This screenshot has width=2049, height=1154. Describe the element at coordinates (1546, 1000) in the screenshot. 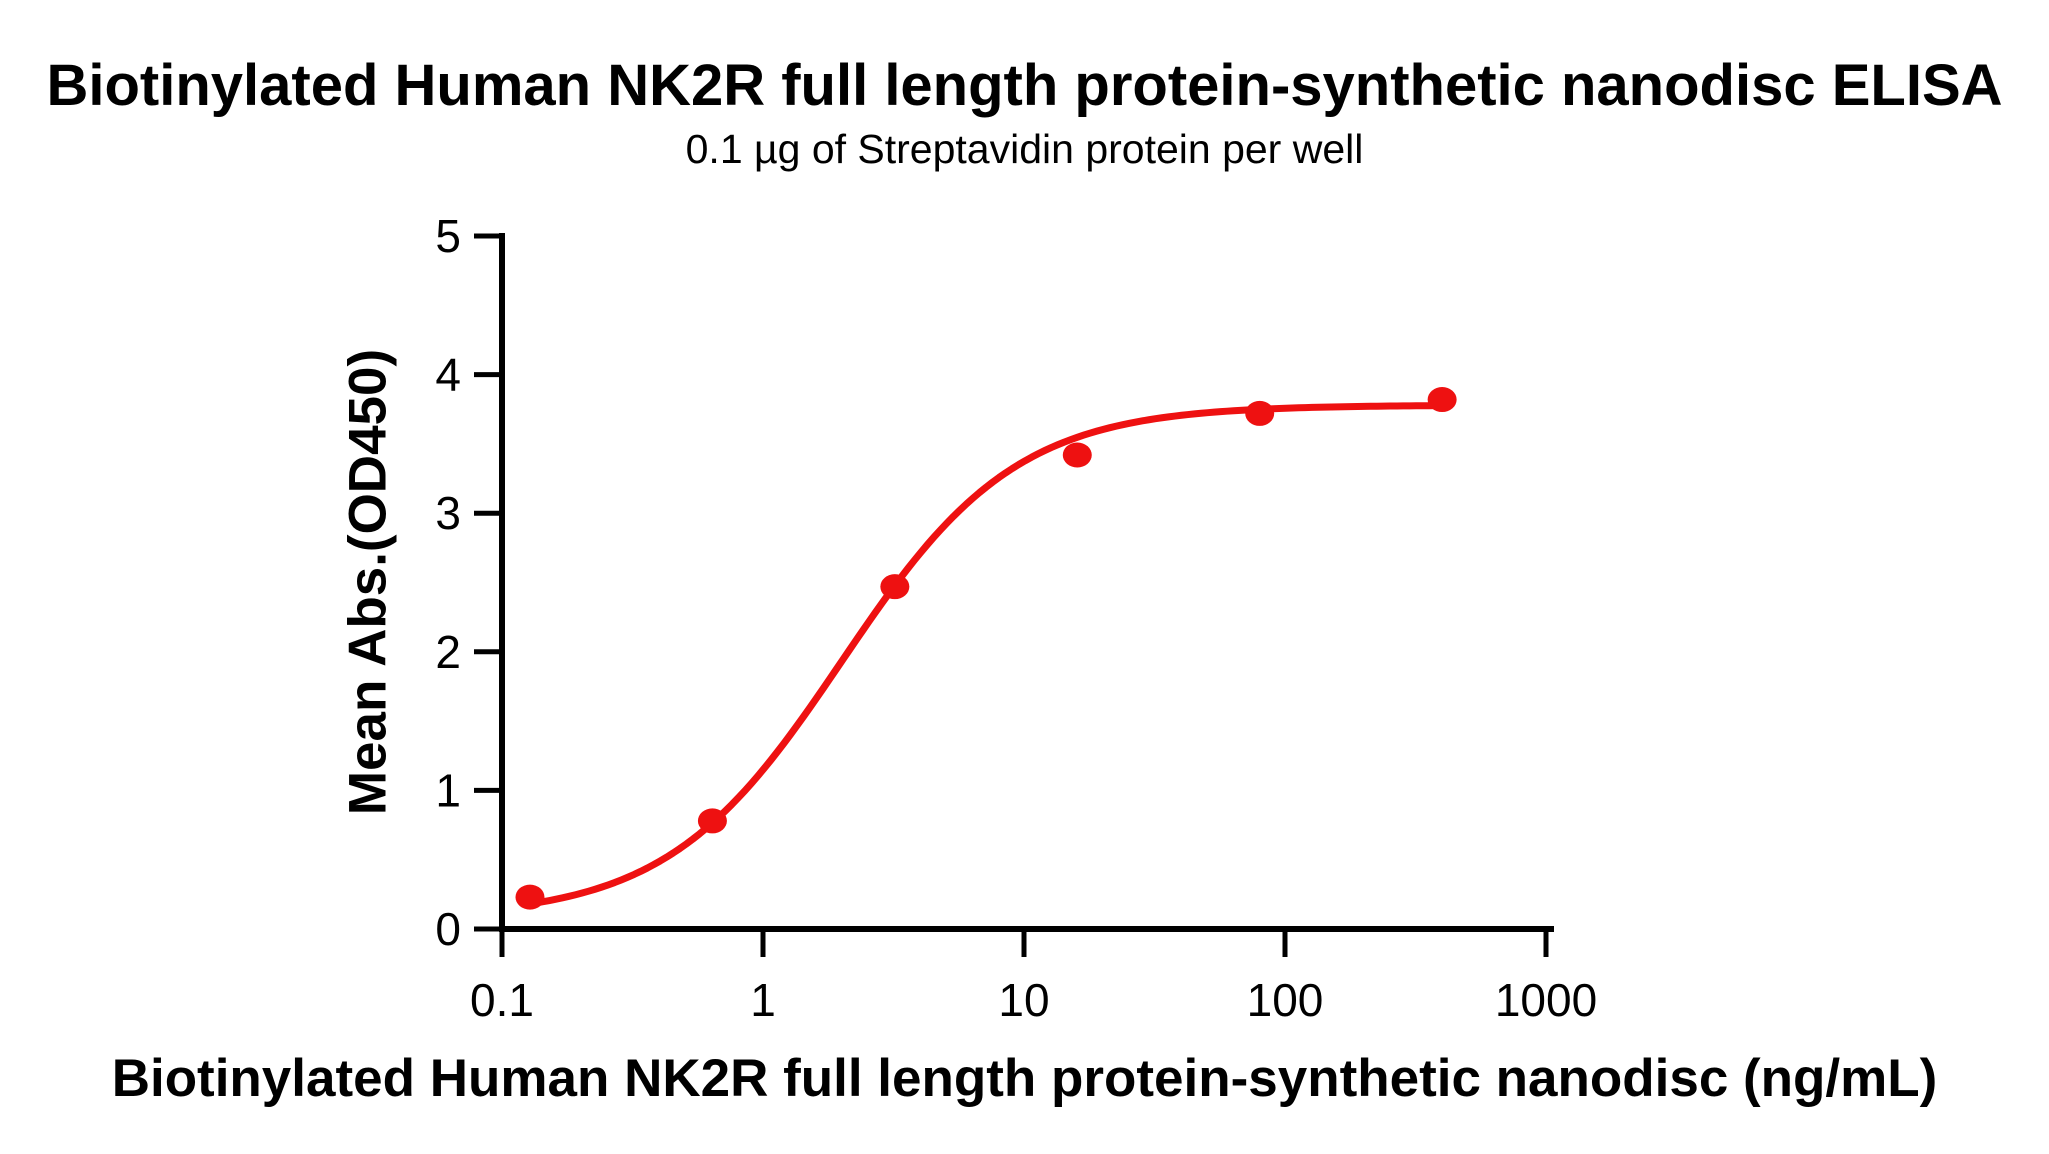

I see `x-tick-label: 1000` at that location.